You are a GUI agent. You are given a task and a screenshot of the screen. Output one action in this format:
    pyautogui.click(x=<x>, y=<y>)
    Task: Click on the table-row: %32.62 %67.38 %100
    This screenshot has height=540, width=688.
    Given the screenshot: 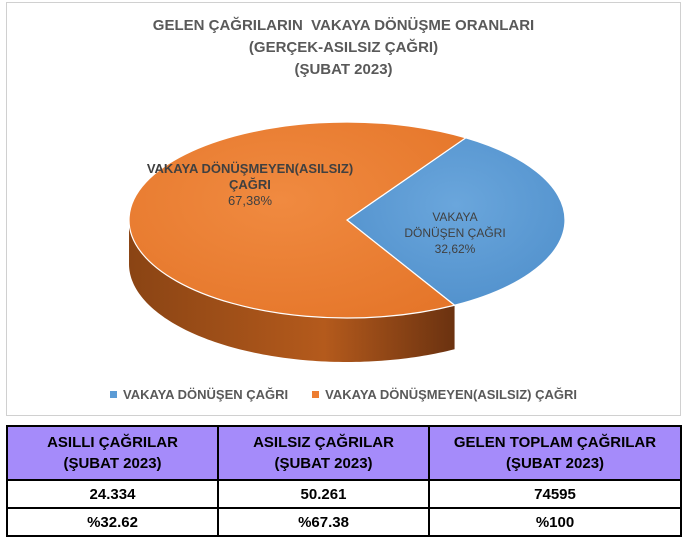 What is the action you would take?
    pyautogui.click(x=344, y=522)
    